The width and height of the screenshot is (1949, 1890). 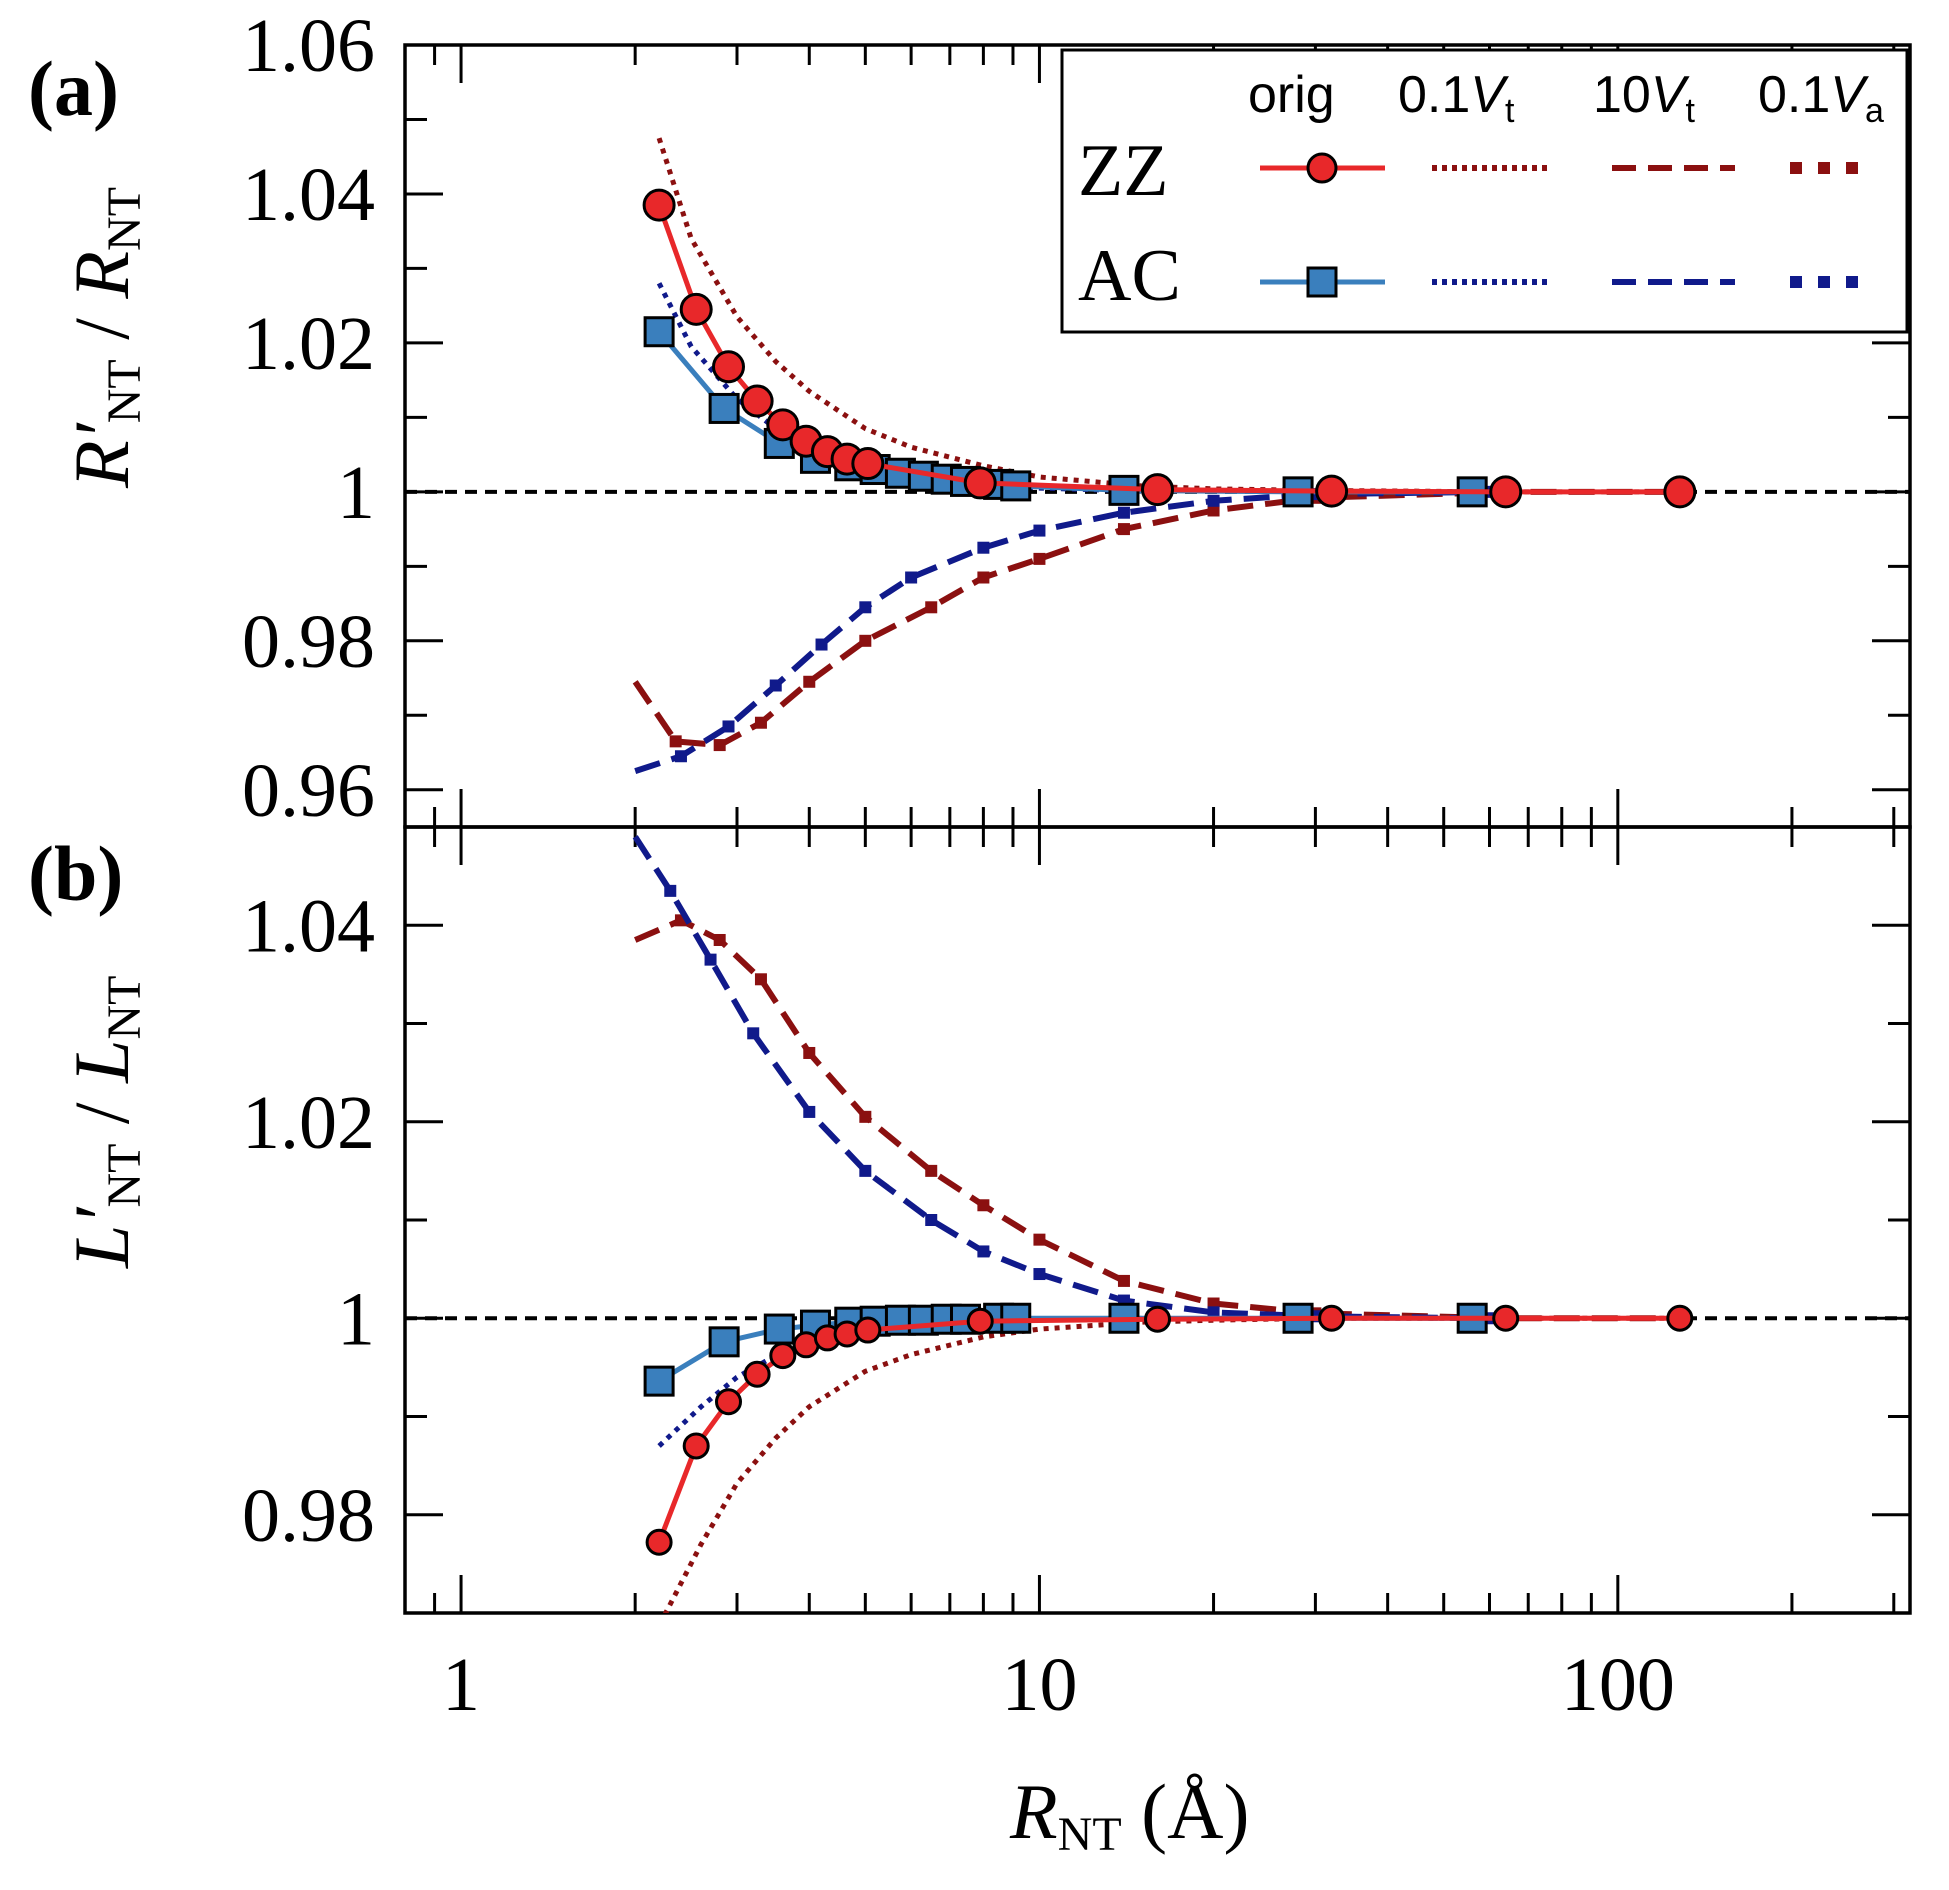 I want to click on marker-a-ac-orig, so click(x=659, y=332).